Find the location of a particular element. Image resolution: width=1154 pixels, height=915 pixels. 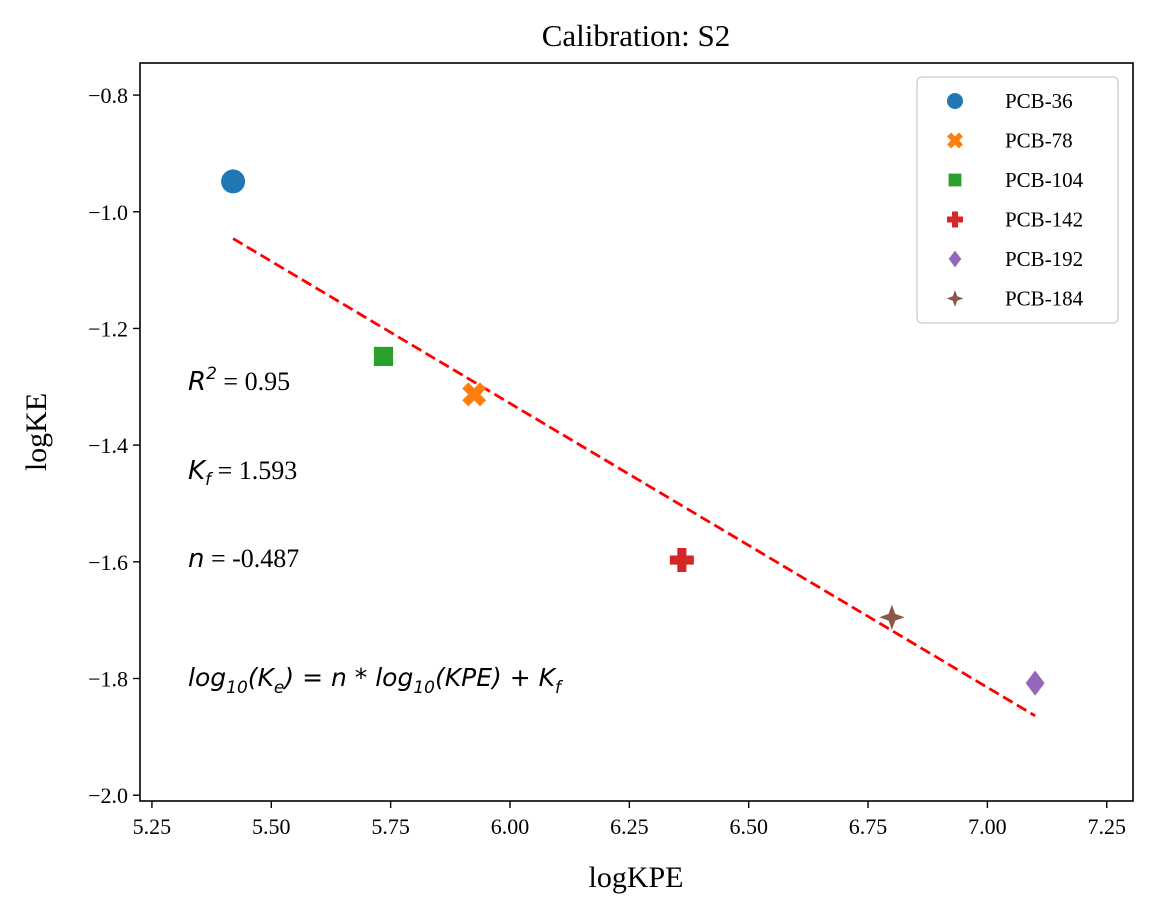

y-tick-label: −1.4 is located at coordinates (108, 445).